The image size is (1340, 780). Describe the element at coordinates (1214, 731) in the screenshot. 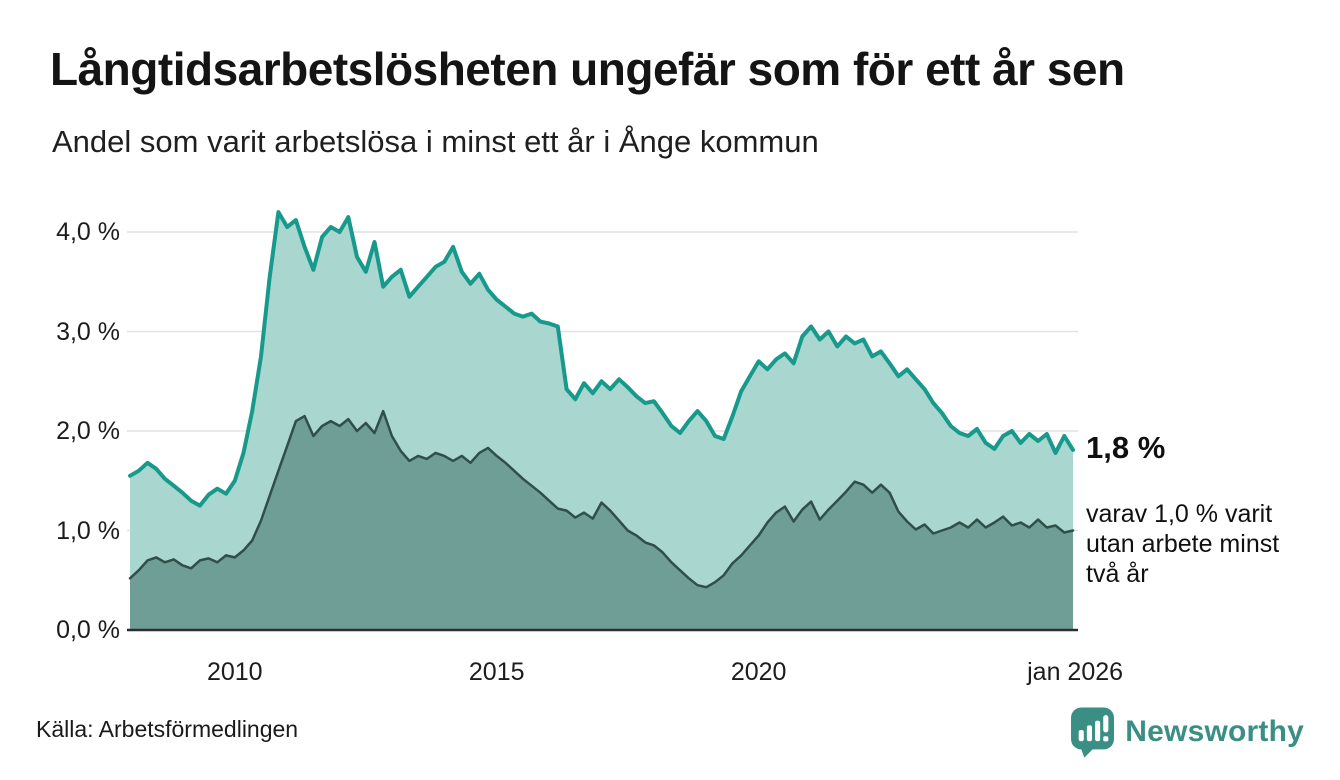

I see `newsworthy-wordmark: Newsworthy` at that location.